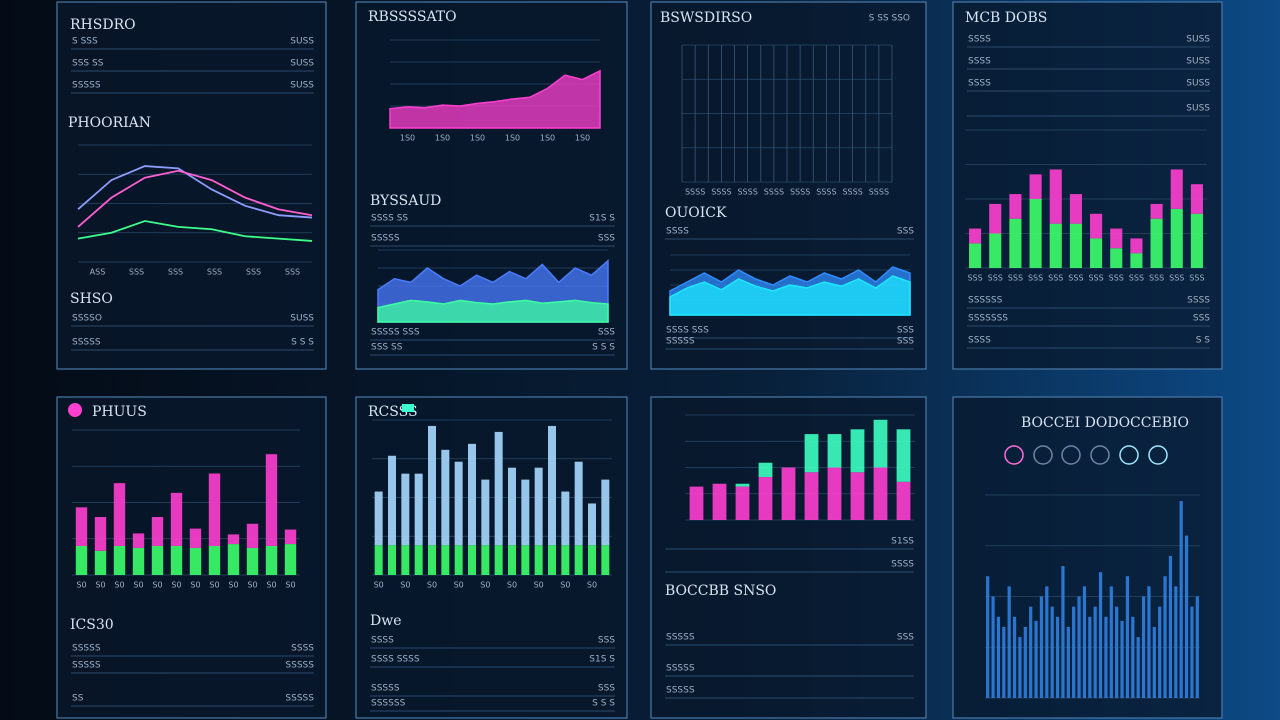  What do you see at coordinates (1105, 423) in the screenshot?
I see `panel-title: BOCCEI DODOCCEBIO` at bounding box center [1105, 423].